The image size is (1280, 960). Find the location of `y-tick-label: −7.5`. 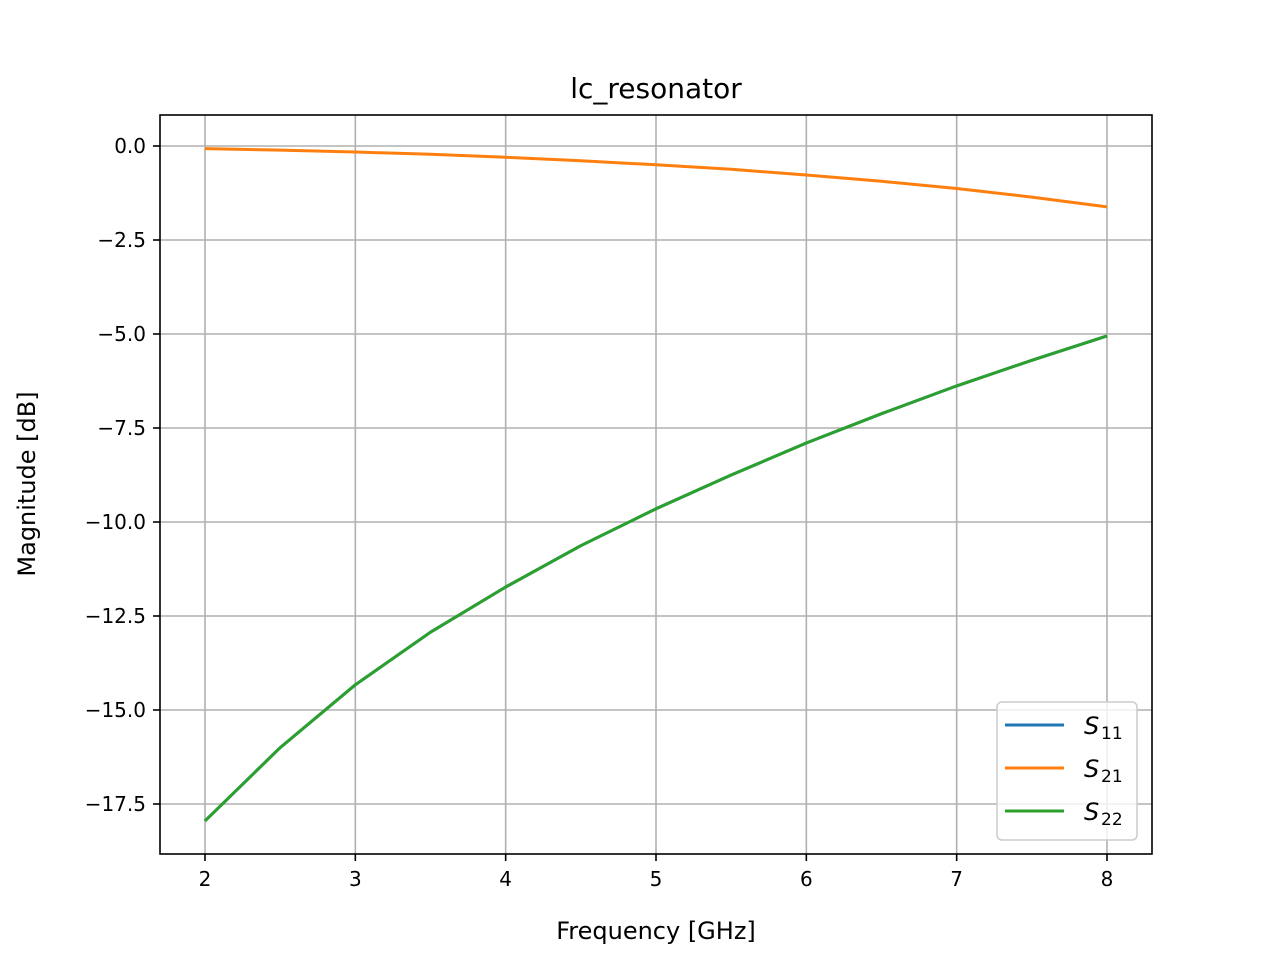

y-tick-label: −7.5 is located at coordinates (121, 428).